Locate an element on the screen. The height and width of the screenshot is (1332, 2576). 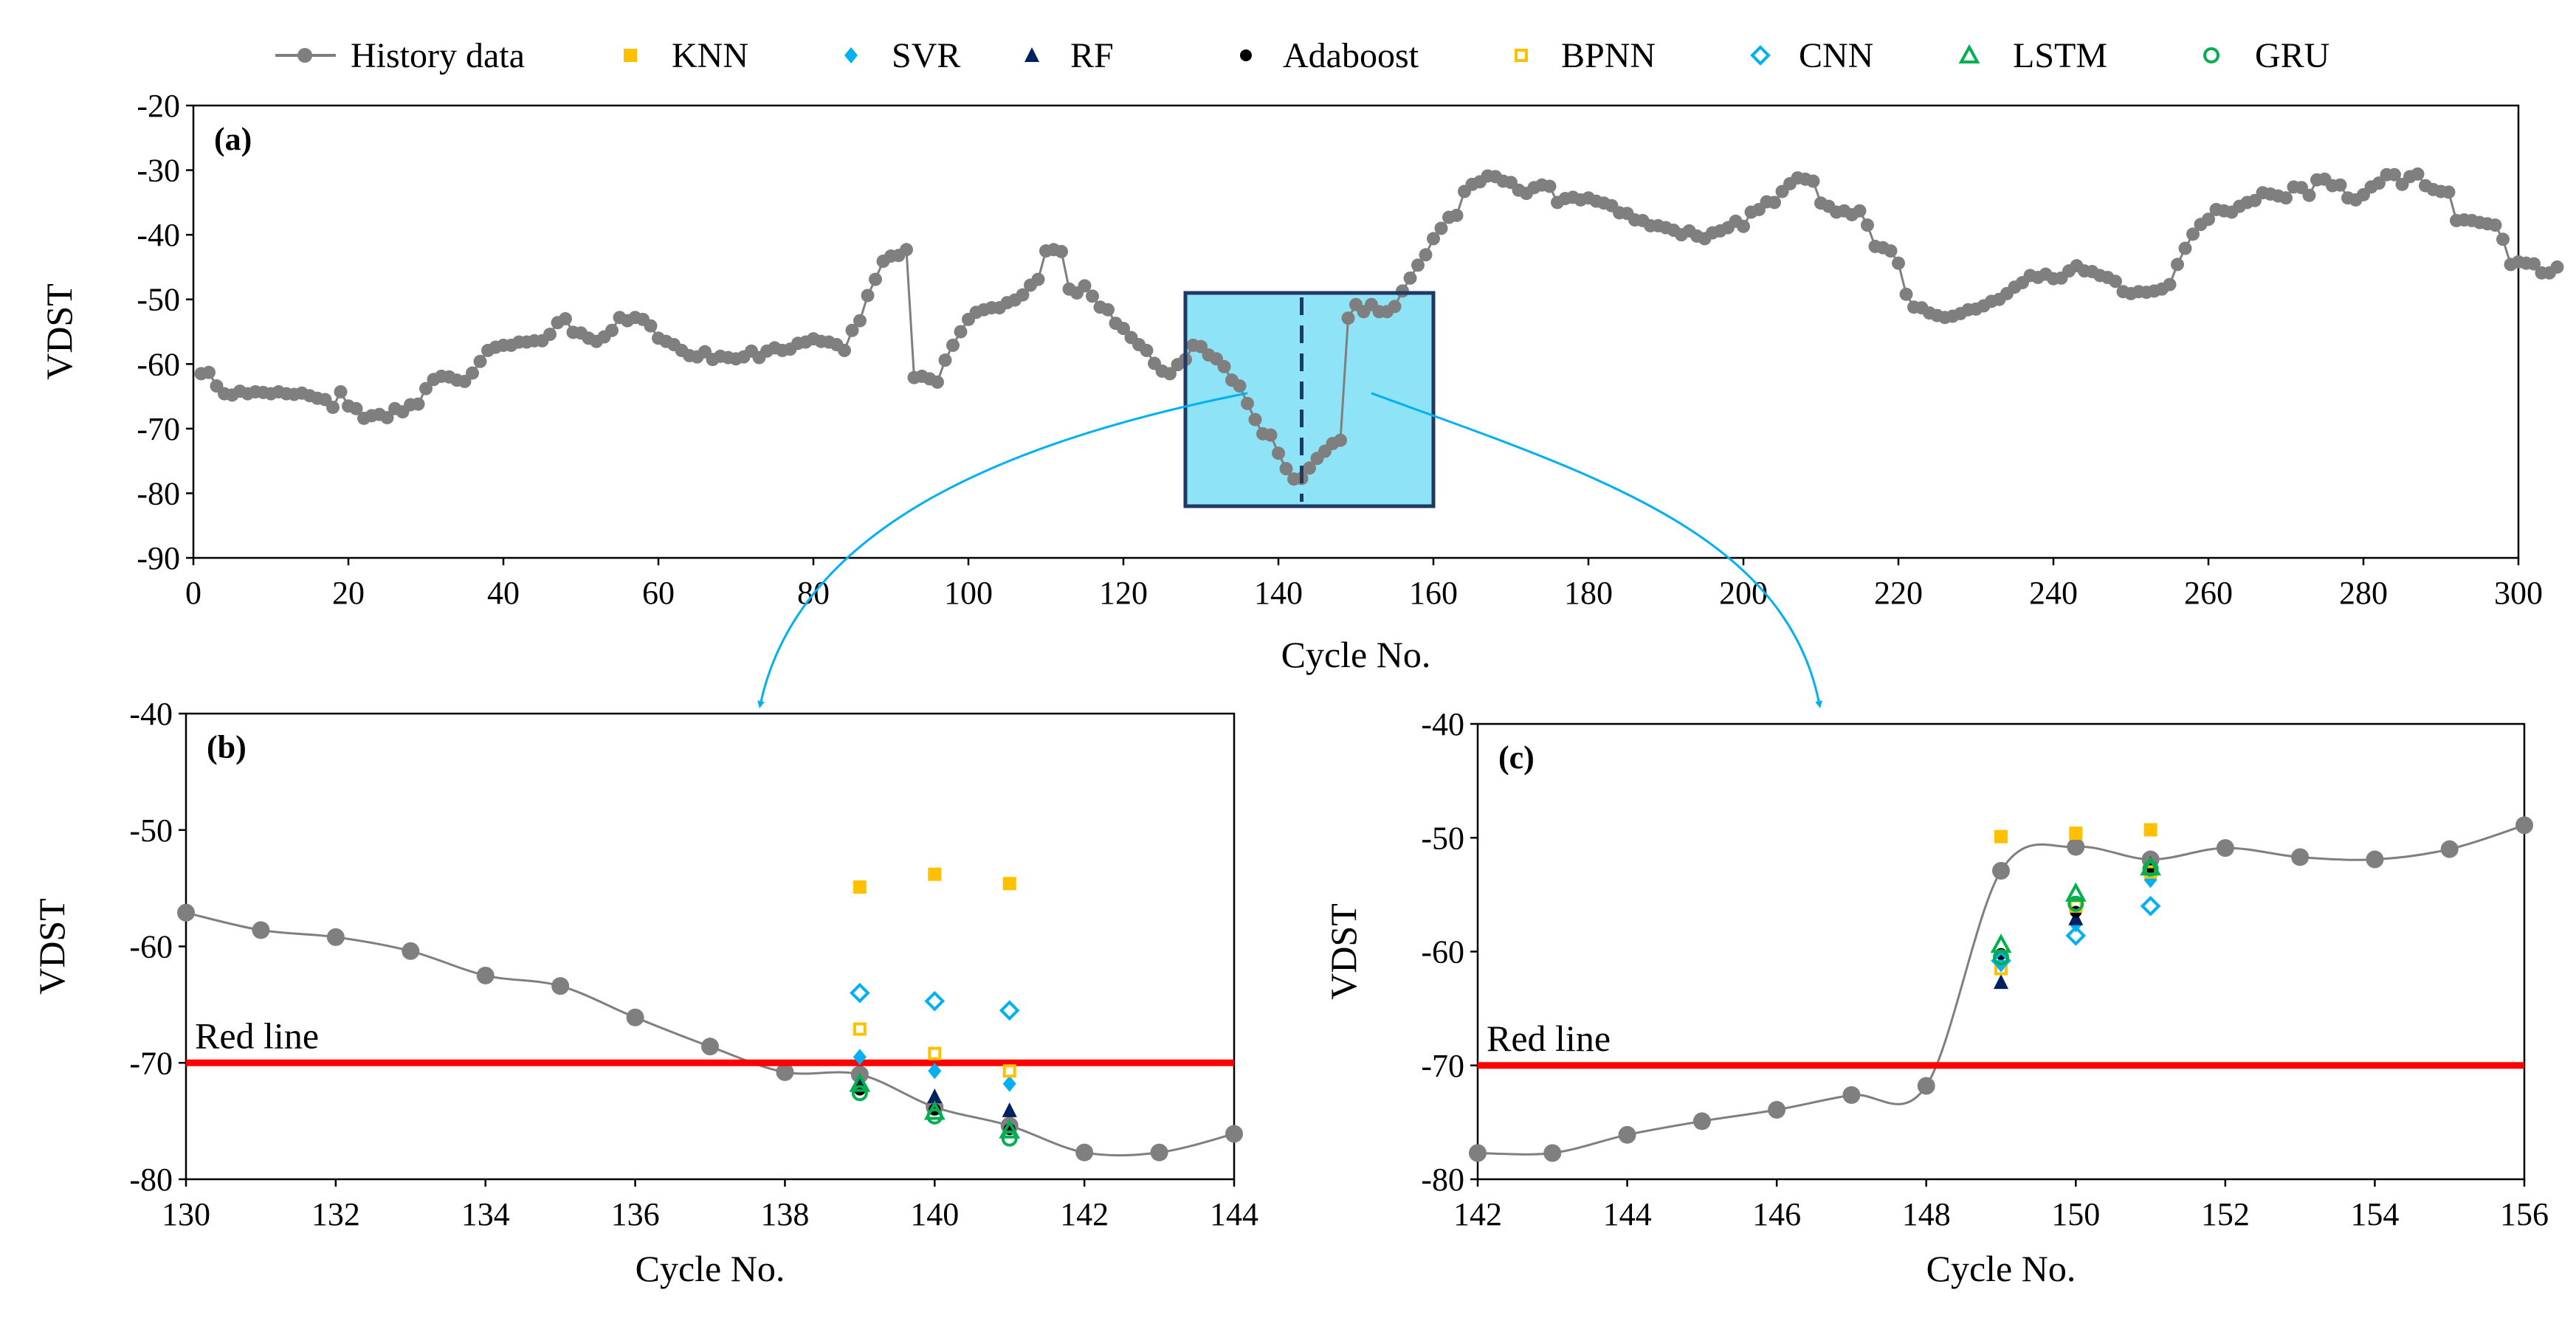
lstm-point is located at coordinates (2075, 892).